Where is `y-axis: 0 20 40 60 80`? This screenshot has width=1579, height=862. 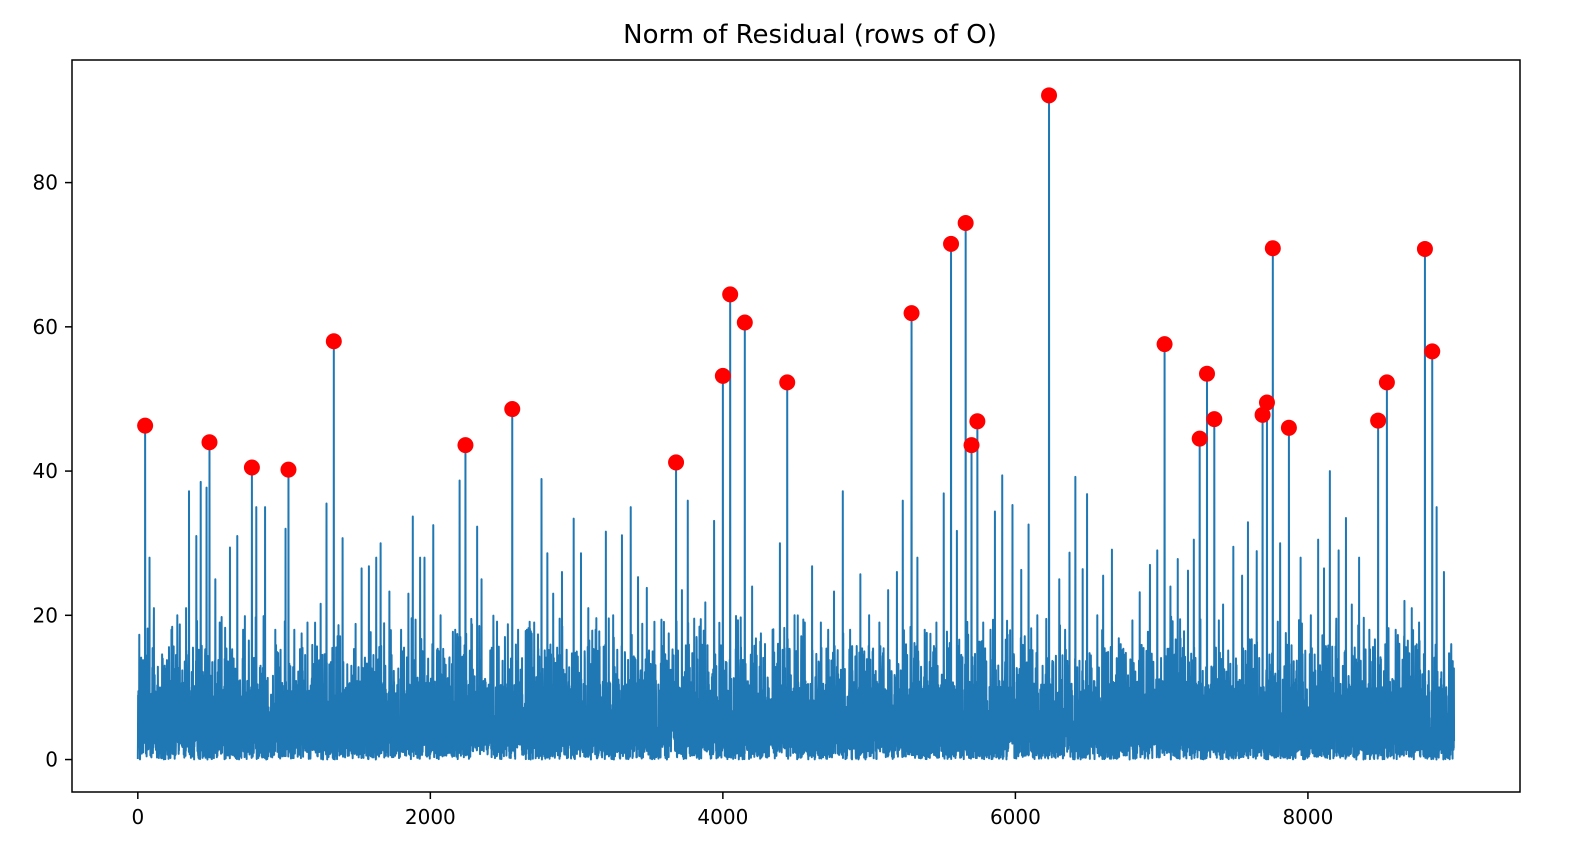 y-axis: 0 20 40 60 80 is located at coordinates (52, 471).